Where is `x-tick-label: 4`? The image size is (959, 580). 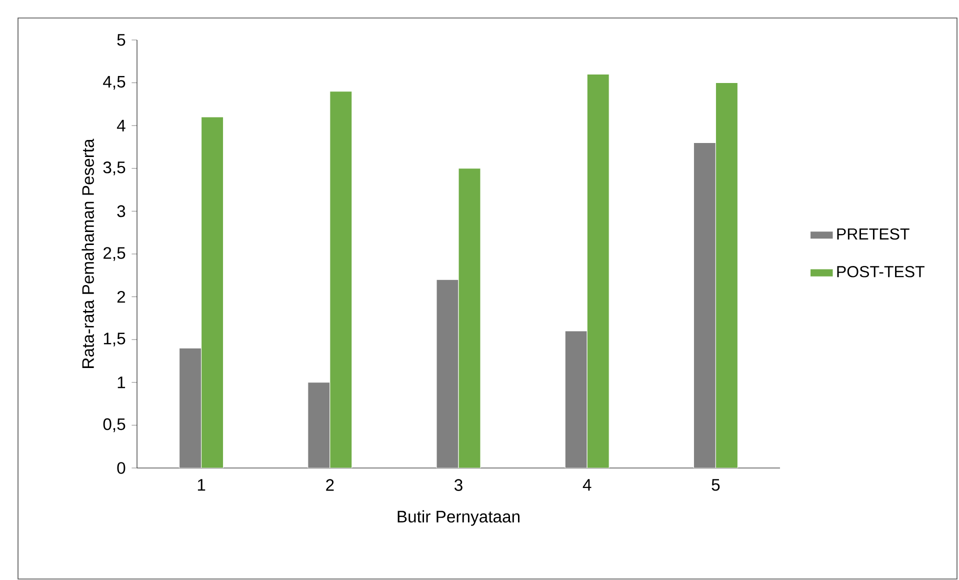
x-tick-label: 4 is located at coordinates (587, 485).